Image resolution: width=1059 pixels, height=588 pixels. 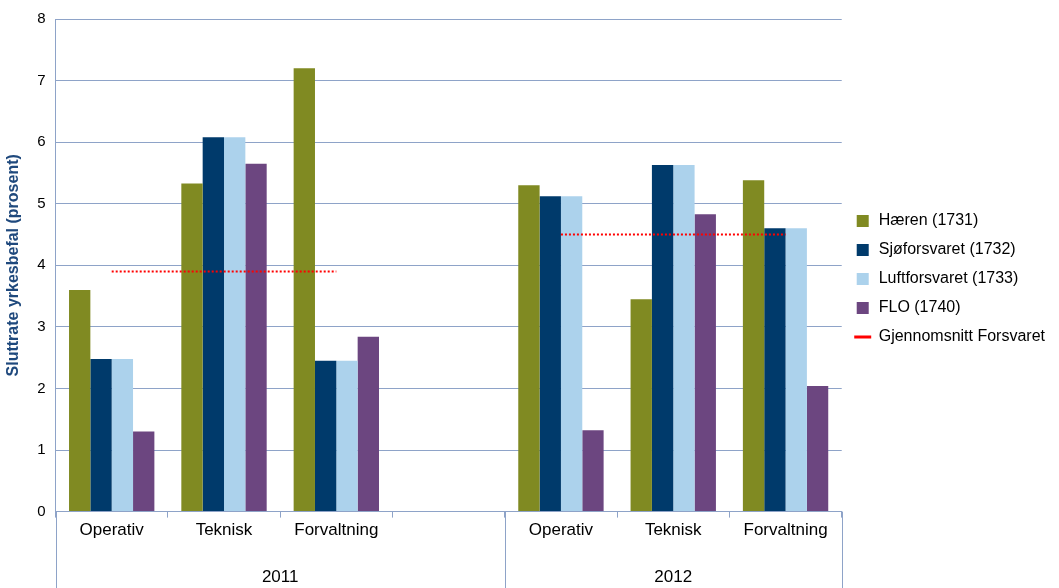 What do you see at coordinates (280, 577) in the screenshot?
I see `text: 2011` at bounding box center [280, 577].